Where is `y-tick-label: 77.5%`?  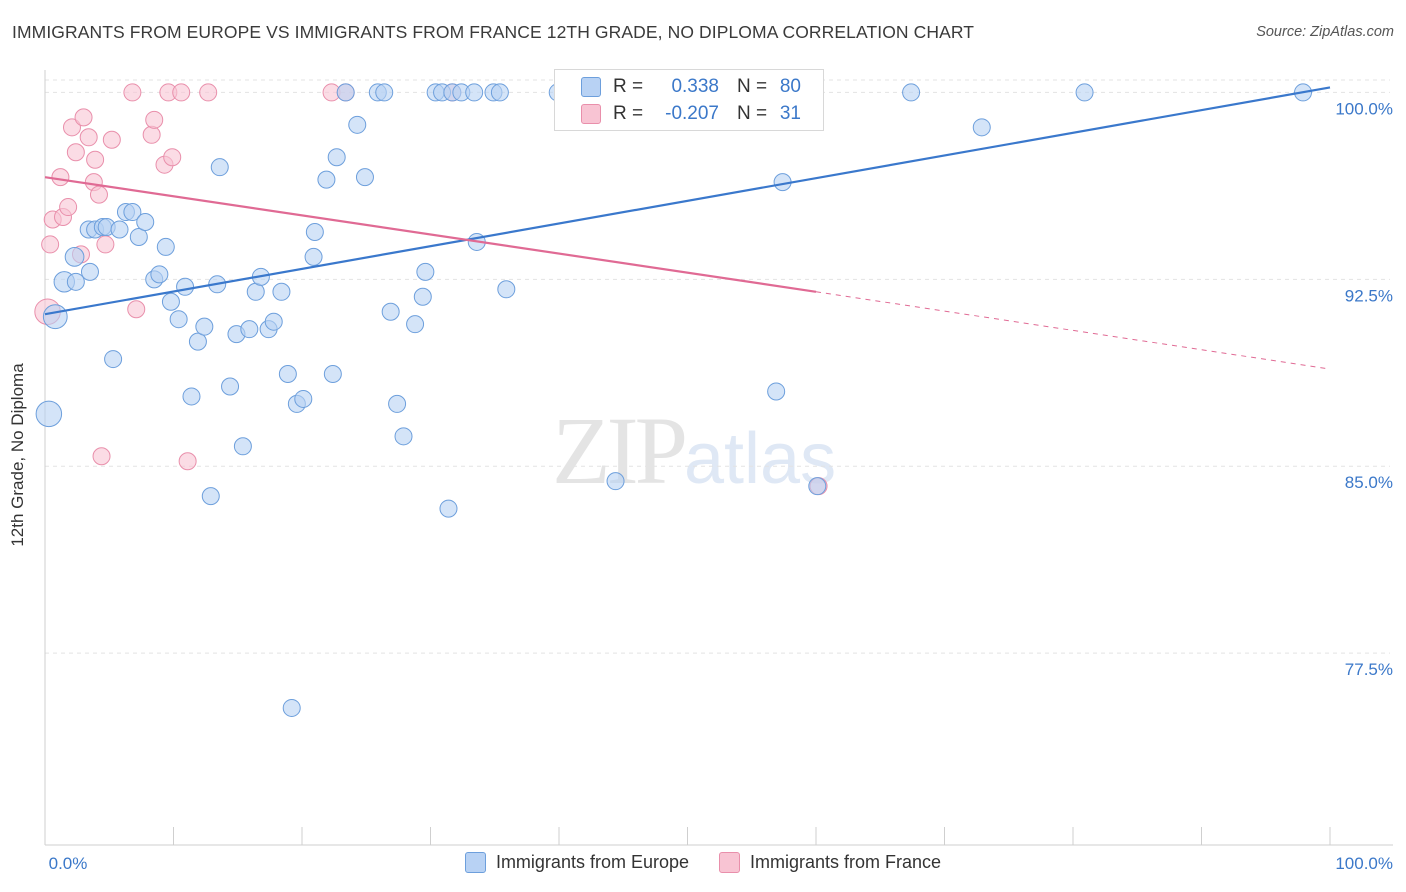
y-tick-label: 77.5% is located at coordinates (1369, 669).